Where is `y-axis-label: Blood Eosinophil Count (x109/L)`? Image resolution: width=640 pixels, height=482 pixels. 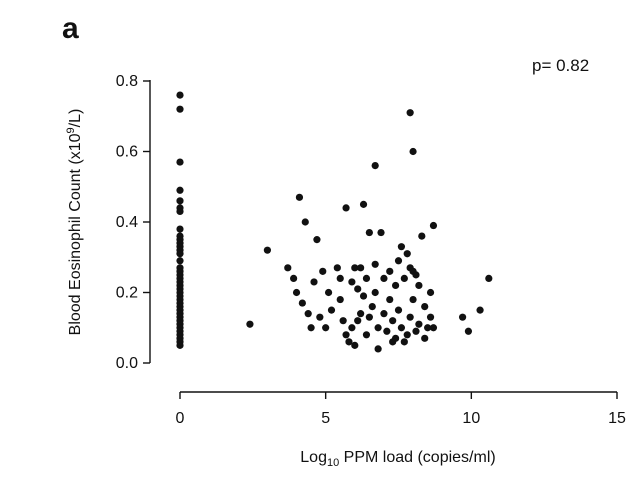
y-axis-label: Blood Eosinophil Count (x109/L) is located at coordinates (74, 222).